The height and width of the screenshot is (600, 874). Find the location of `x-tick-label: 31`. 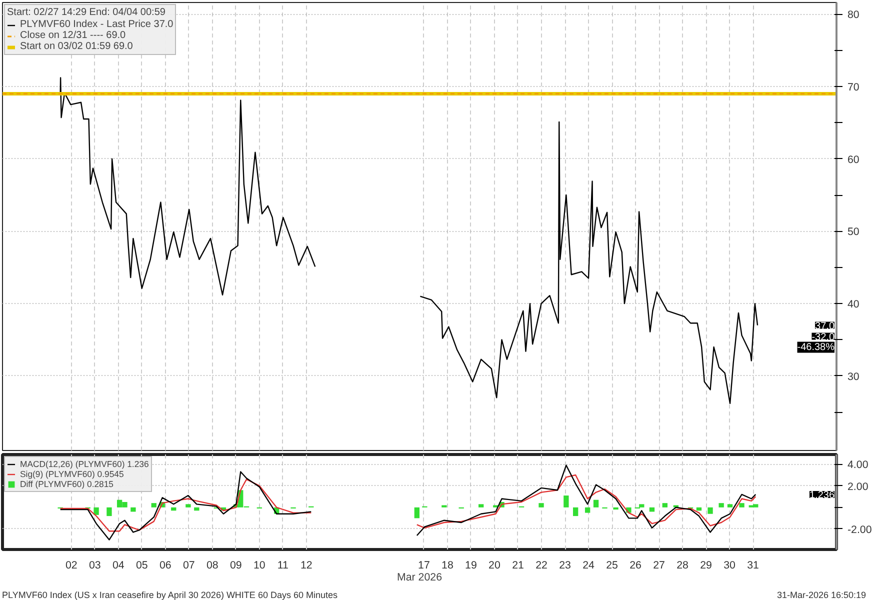

x-tick-label: 31 is located at coordinates (753, 566).